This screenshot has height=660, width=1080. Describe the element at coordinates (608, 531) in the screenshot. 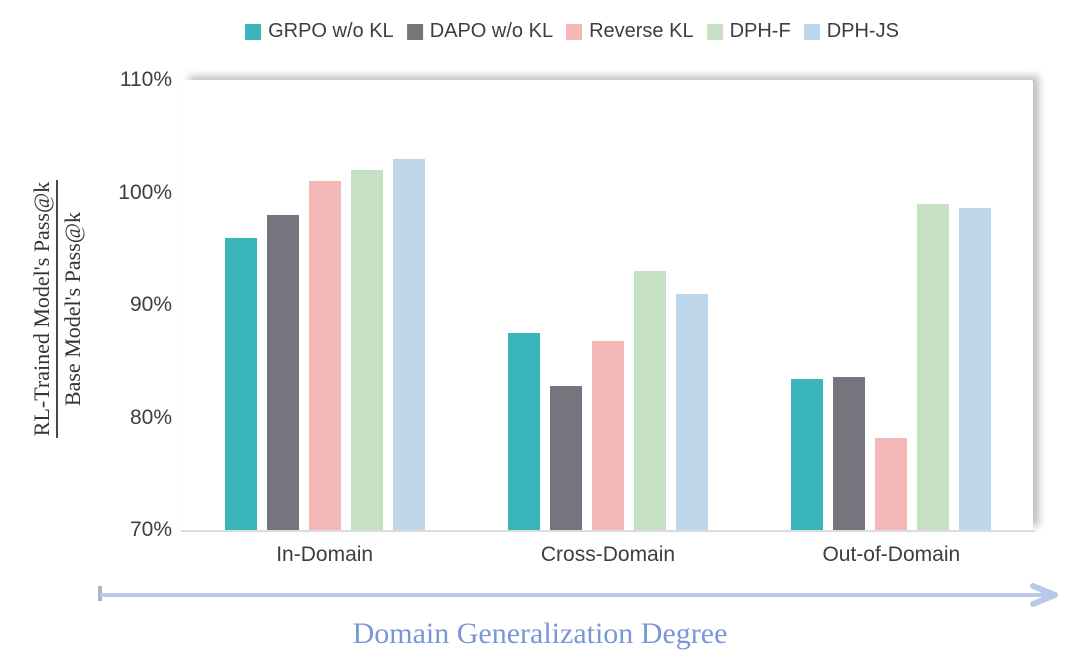

I see `x-axis-line` at that location.